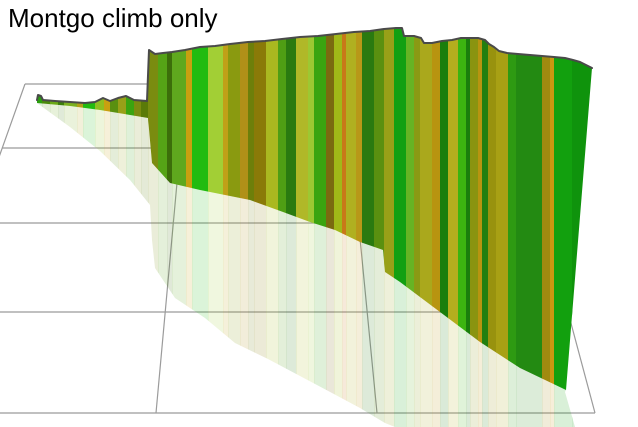 This screenshot has height=427, width=638. Describe the element at coordinates (13, 120) in the screenshot. I see `grid-line` at that location.